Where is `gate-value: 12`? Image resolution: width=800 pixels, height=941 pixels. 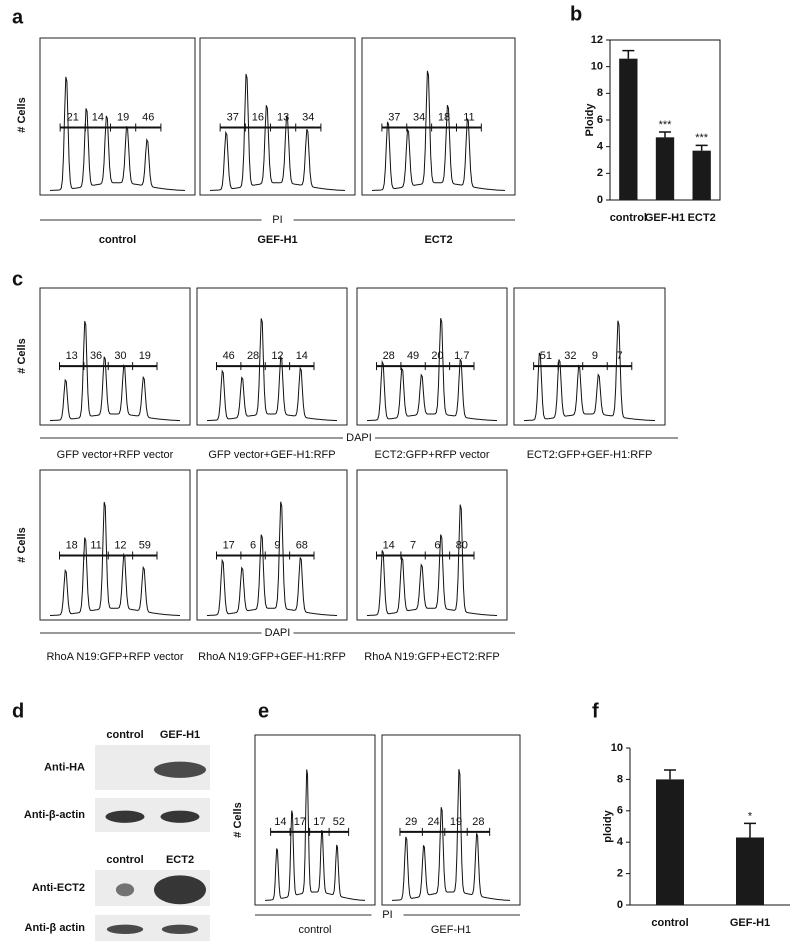 gate-value: 12 is located at coordinates (277, 356).